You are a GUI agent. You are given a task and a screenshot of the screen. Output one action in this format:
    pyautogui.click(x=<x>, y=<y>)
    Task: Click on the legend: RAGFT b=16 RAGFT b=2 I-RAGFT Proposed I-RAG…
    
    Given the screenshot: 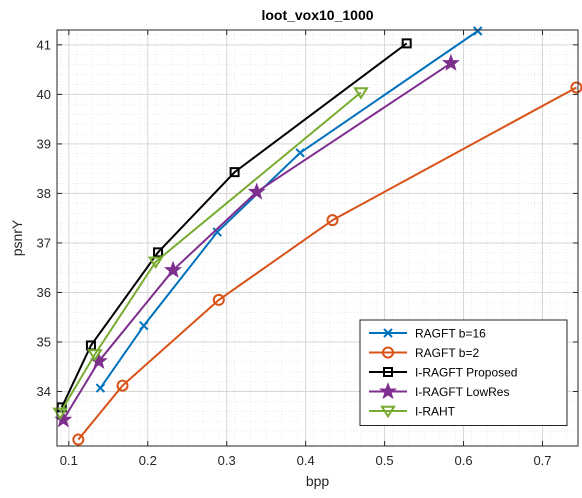 What is the action you would take?
    pyautogui.click(x=463, y=372)
    